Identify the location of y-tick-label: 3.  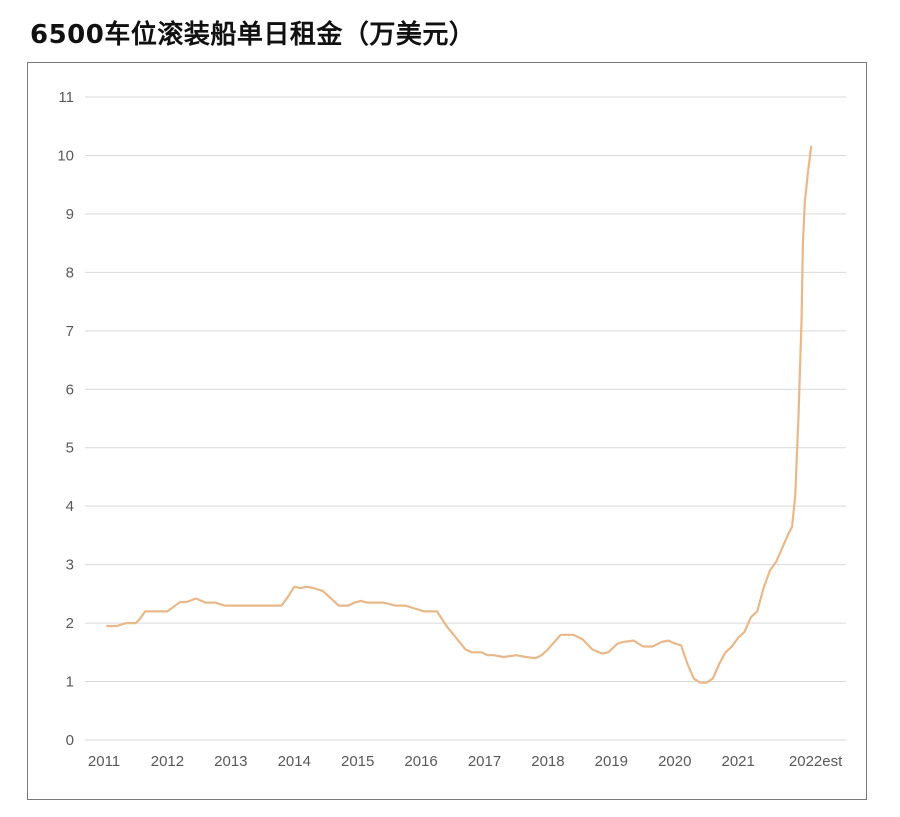
(70, 565).